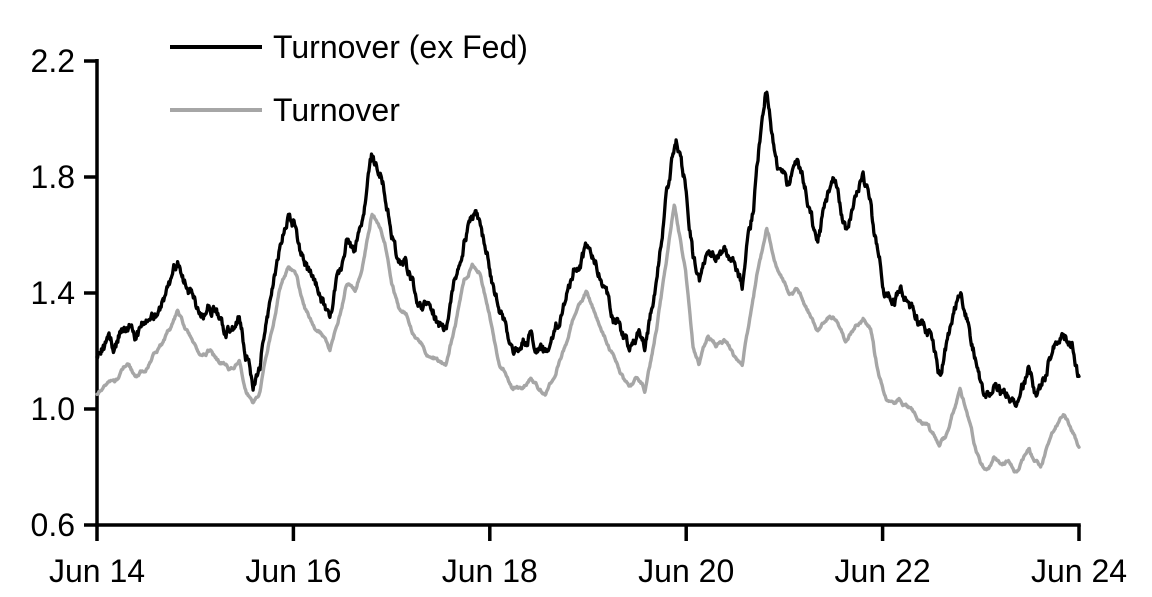 This screenshot has height=597, width=1152. What do you see at coordinates (216, 47) in the screenshot?
I see `legend-line-sample-turnover-ex-fed` at bounding box center [216, 47].